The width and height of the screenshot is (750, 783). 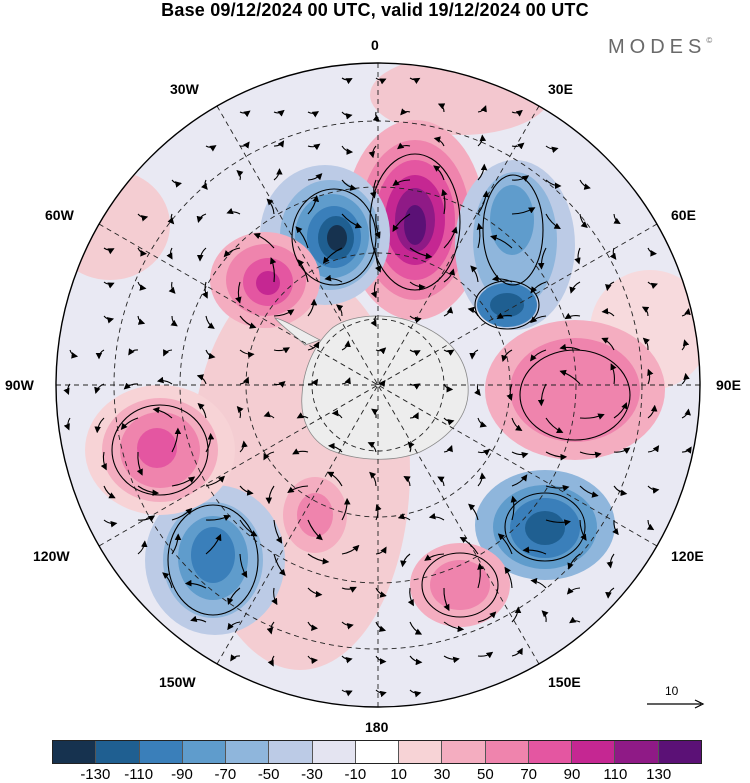 What do you see at coordinates (59, 215) in the screenshot?
I see `lon-label-60w: 60W` at bounding box center [59, 215].